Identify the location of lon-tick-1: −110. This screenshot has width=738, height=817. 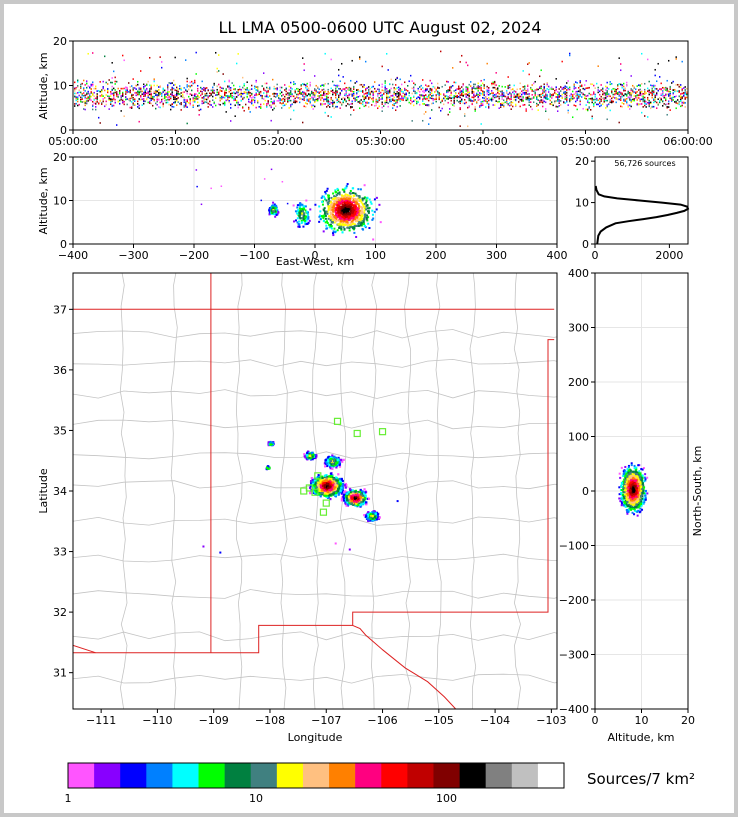
(157, 720).